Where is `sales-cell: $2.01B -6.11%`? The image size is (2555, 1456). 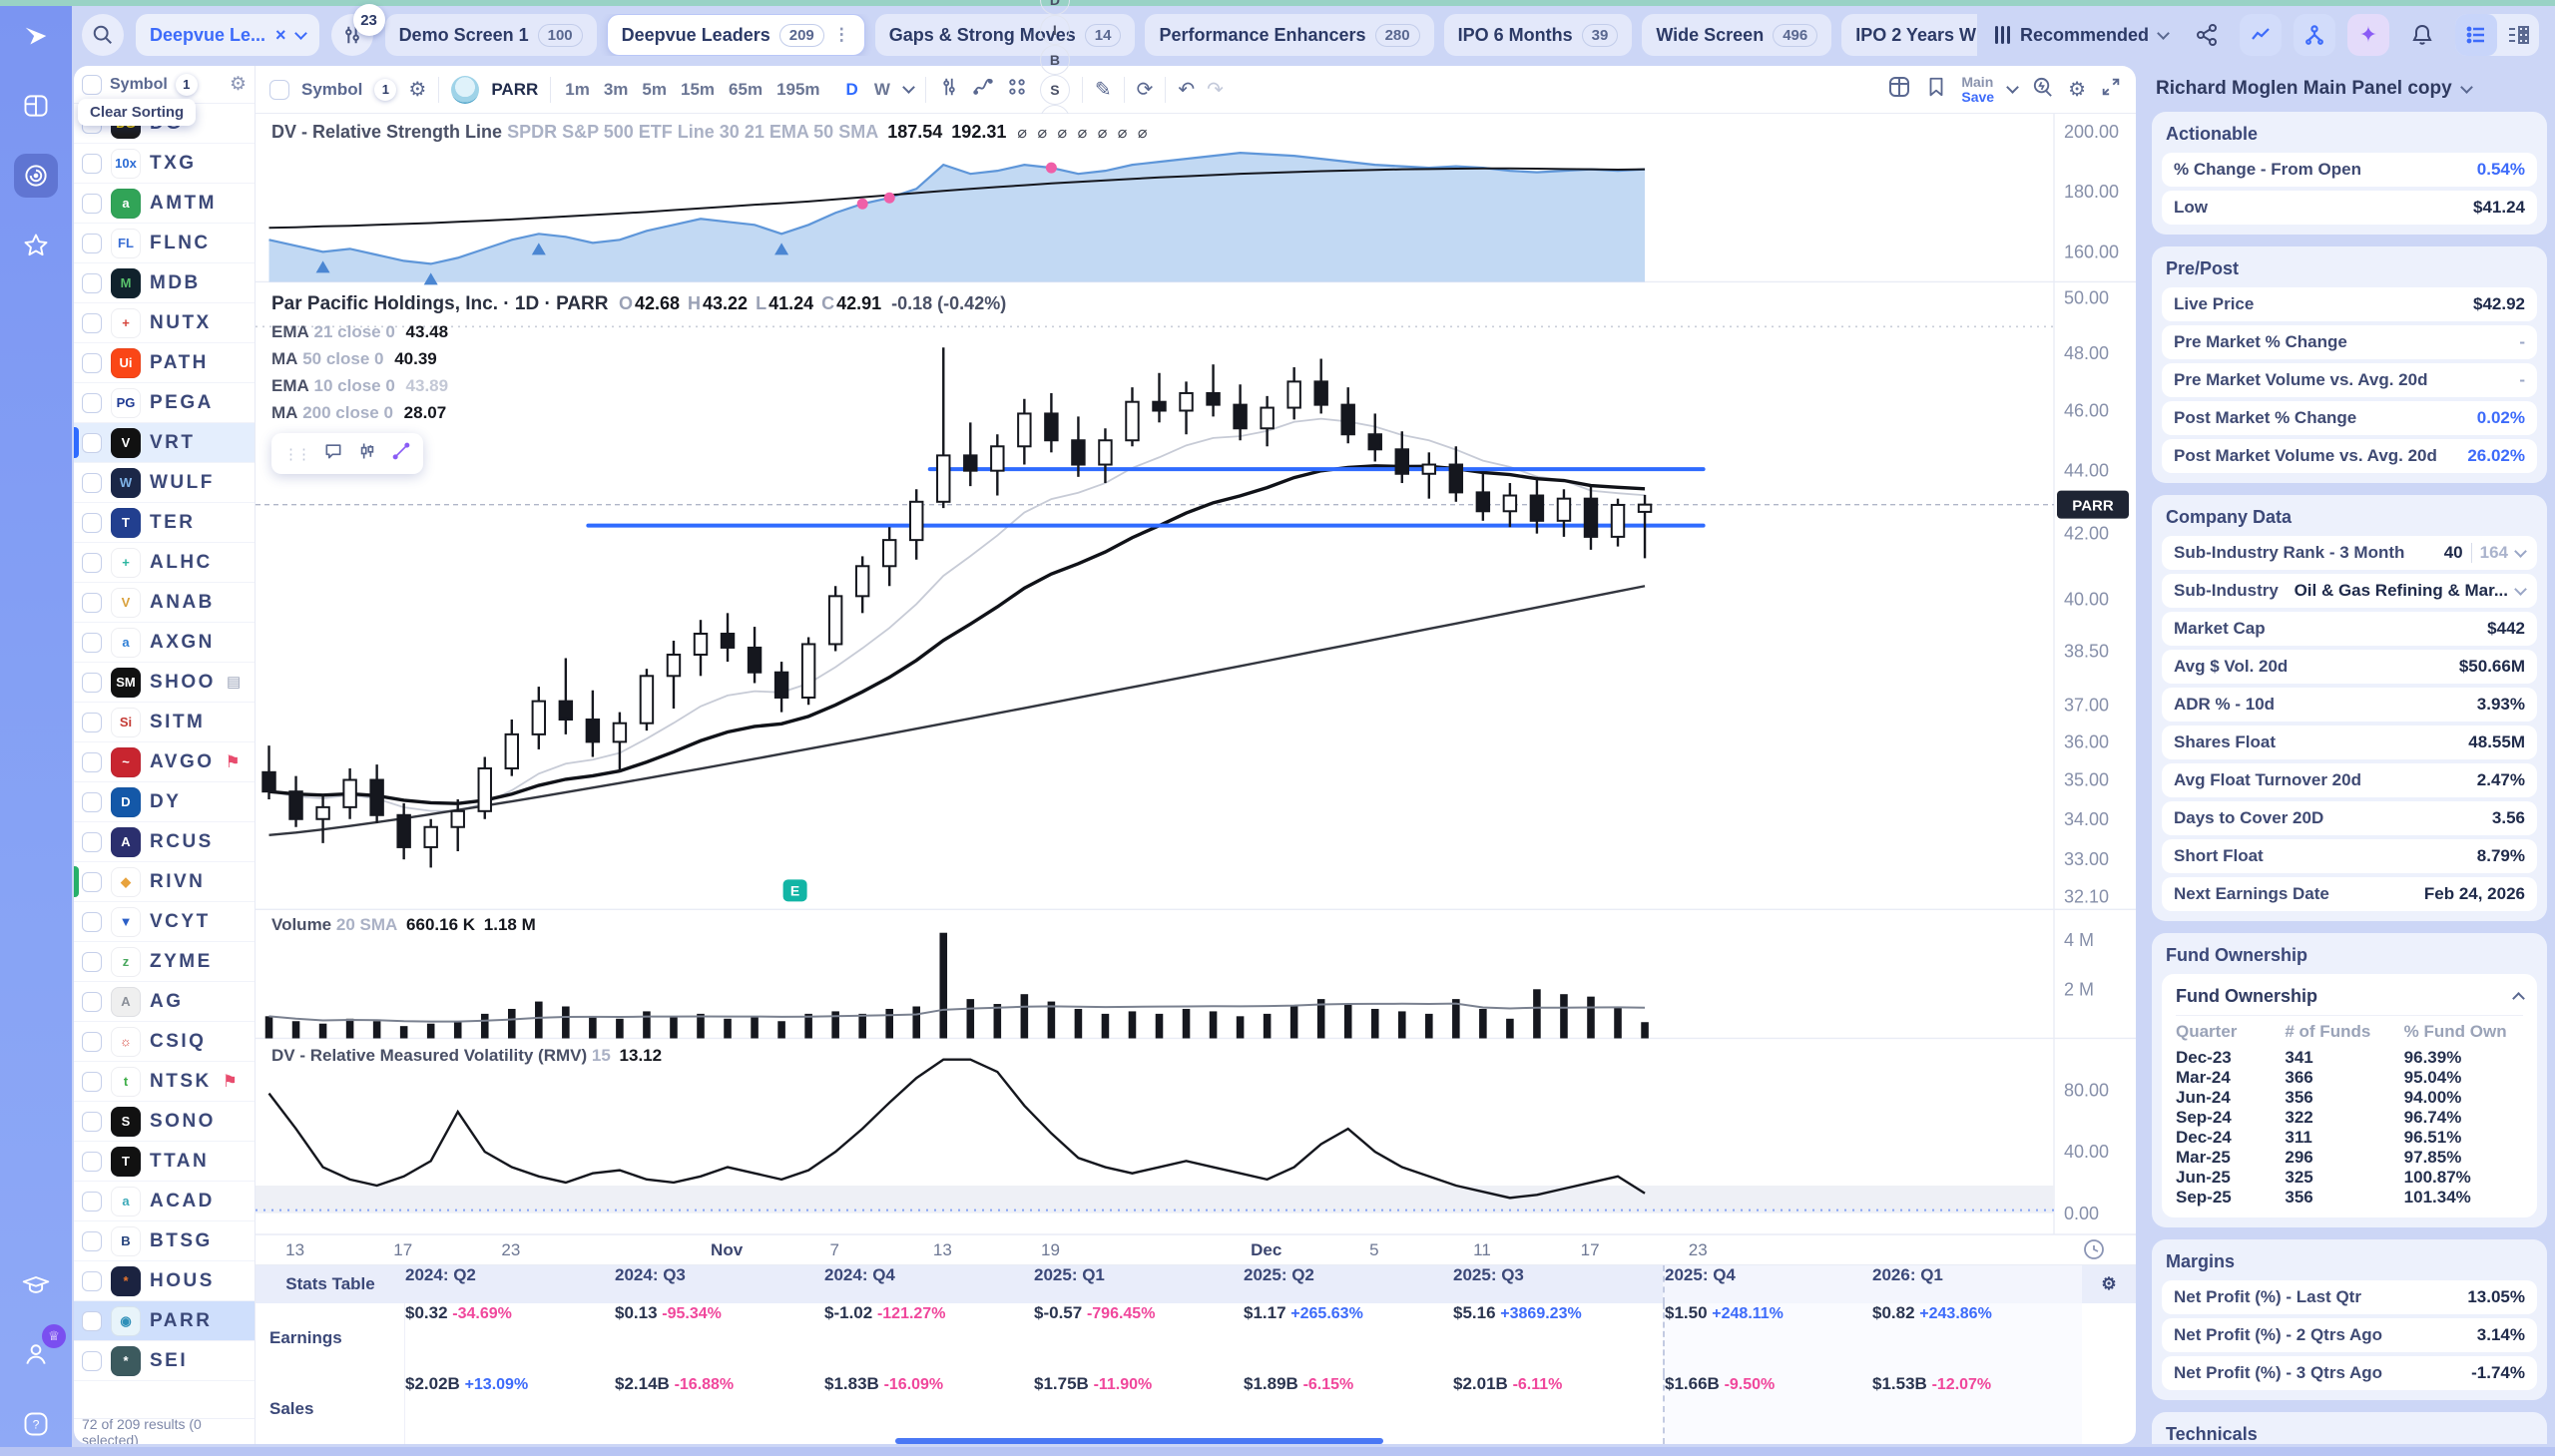 sales-cell: $2.01B -6.11% is located at coordinates (1558, 1409).